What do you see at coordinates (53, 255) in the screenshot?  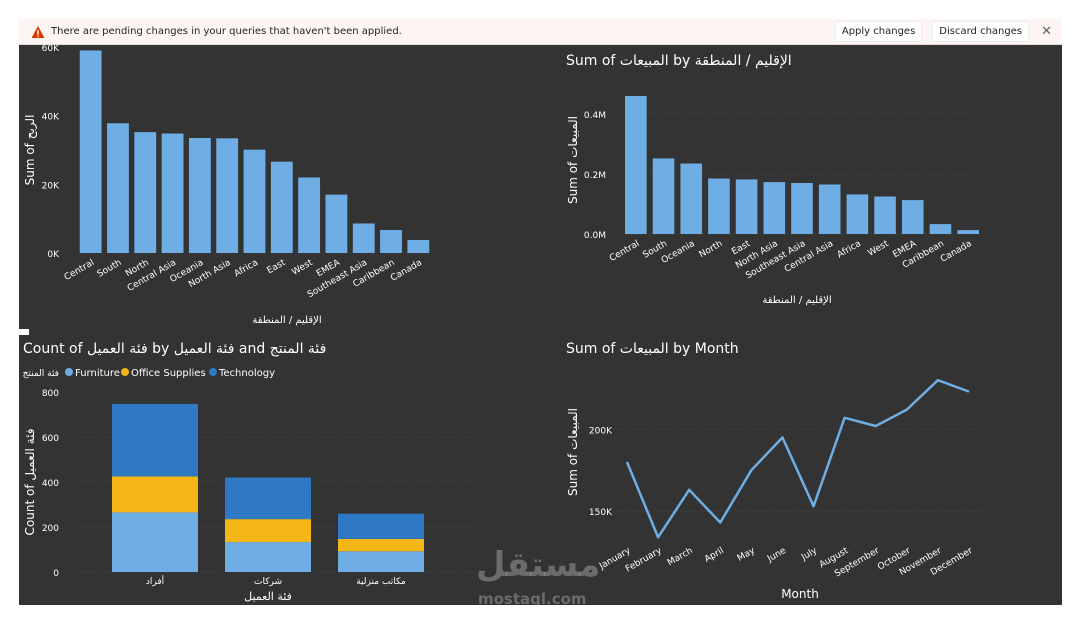 I see `y-tick-label: 0K` at bounding box center [53, 255].